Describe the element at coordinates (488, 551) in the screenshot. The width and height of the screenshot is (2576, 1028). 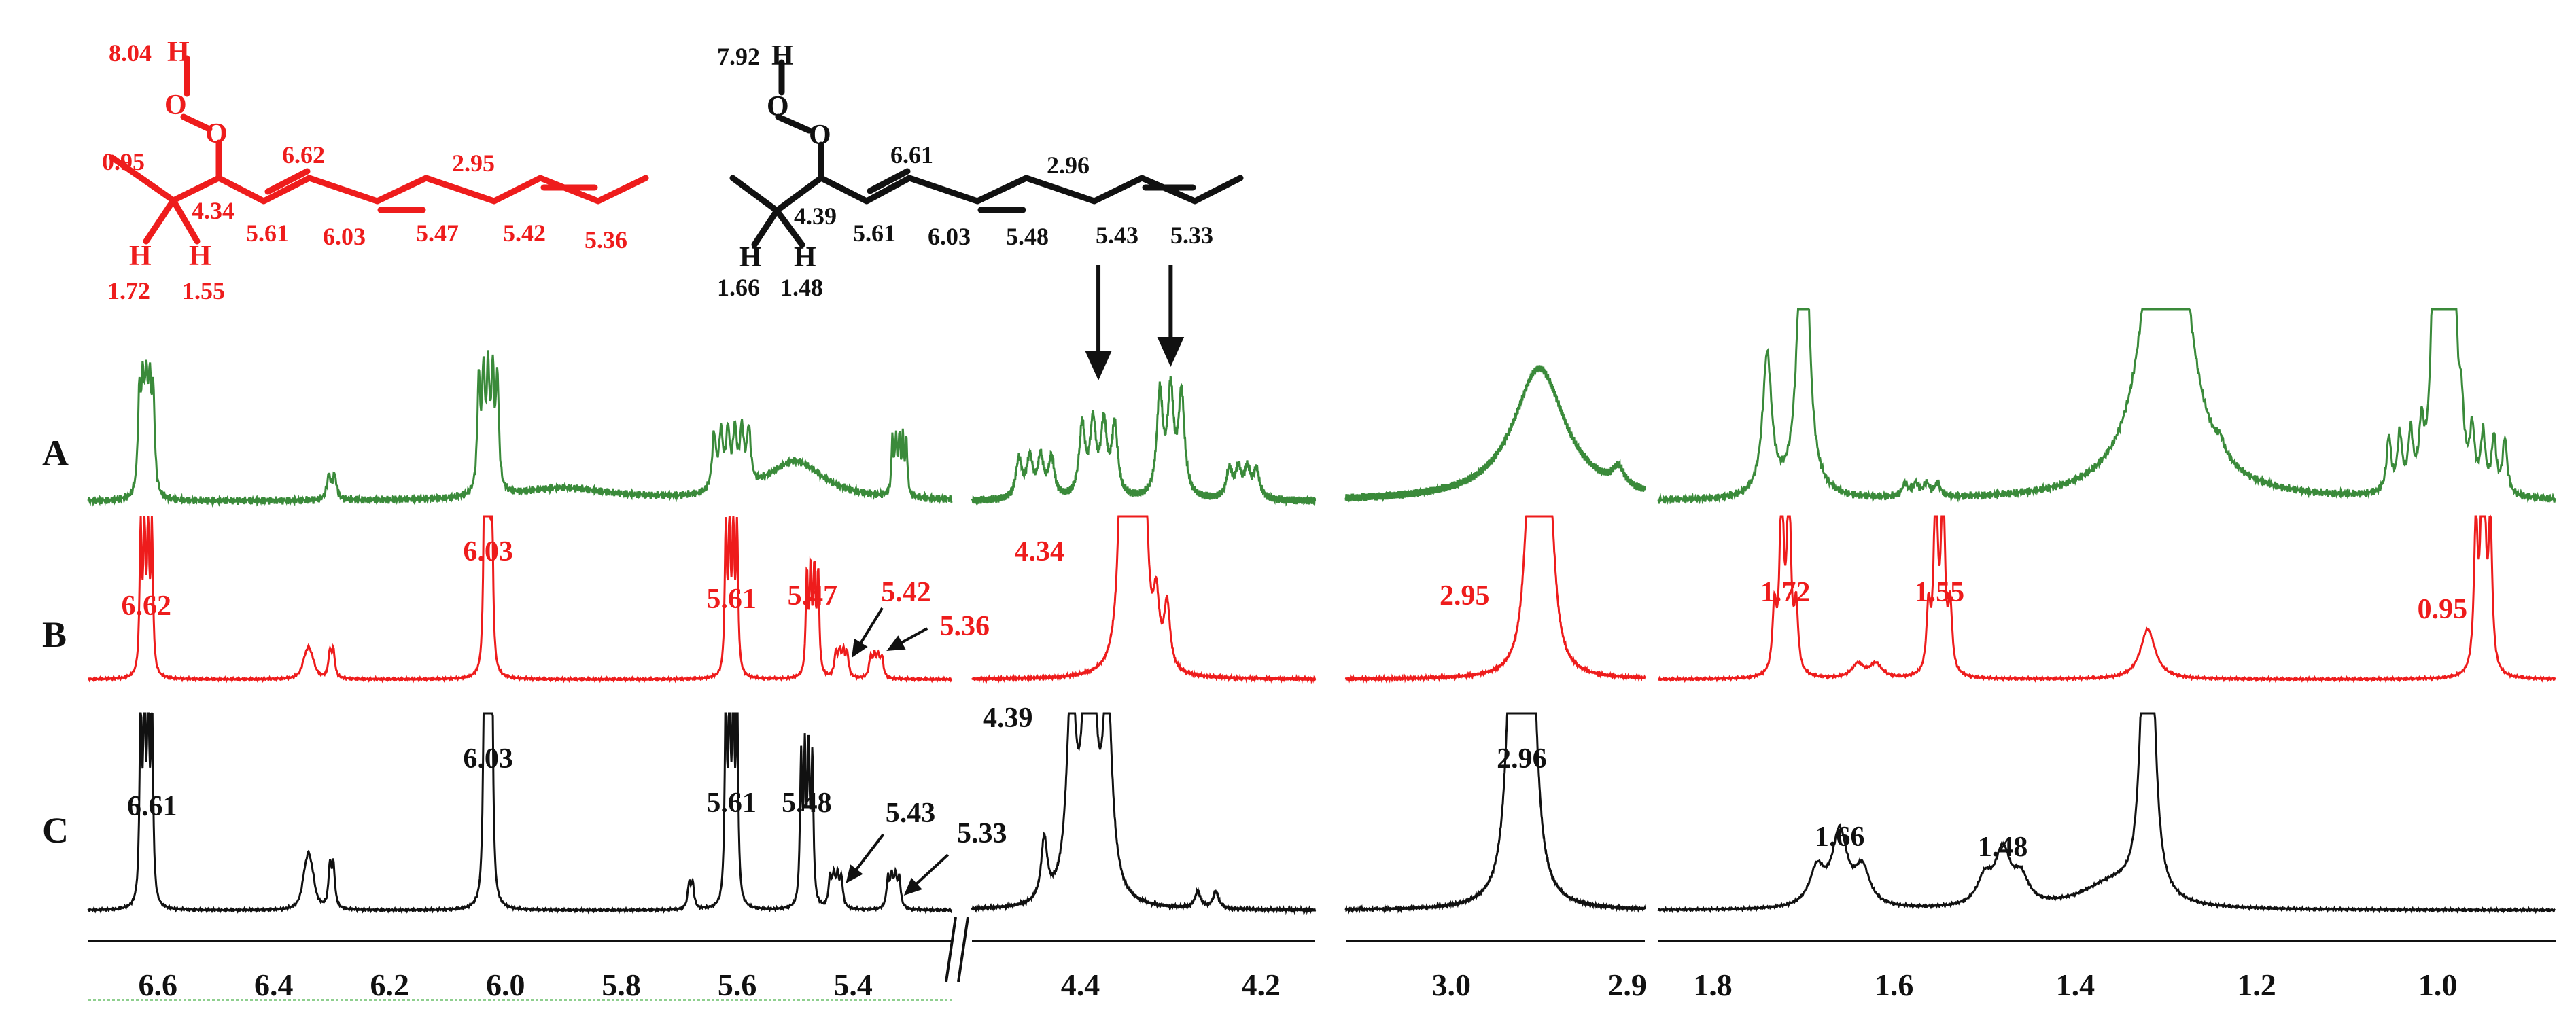
I see `spectrum-b-peak-label: 6.03` at that location.